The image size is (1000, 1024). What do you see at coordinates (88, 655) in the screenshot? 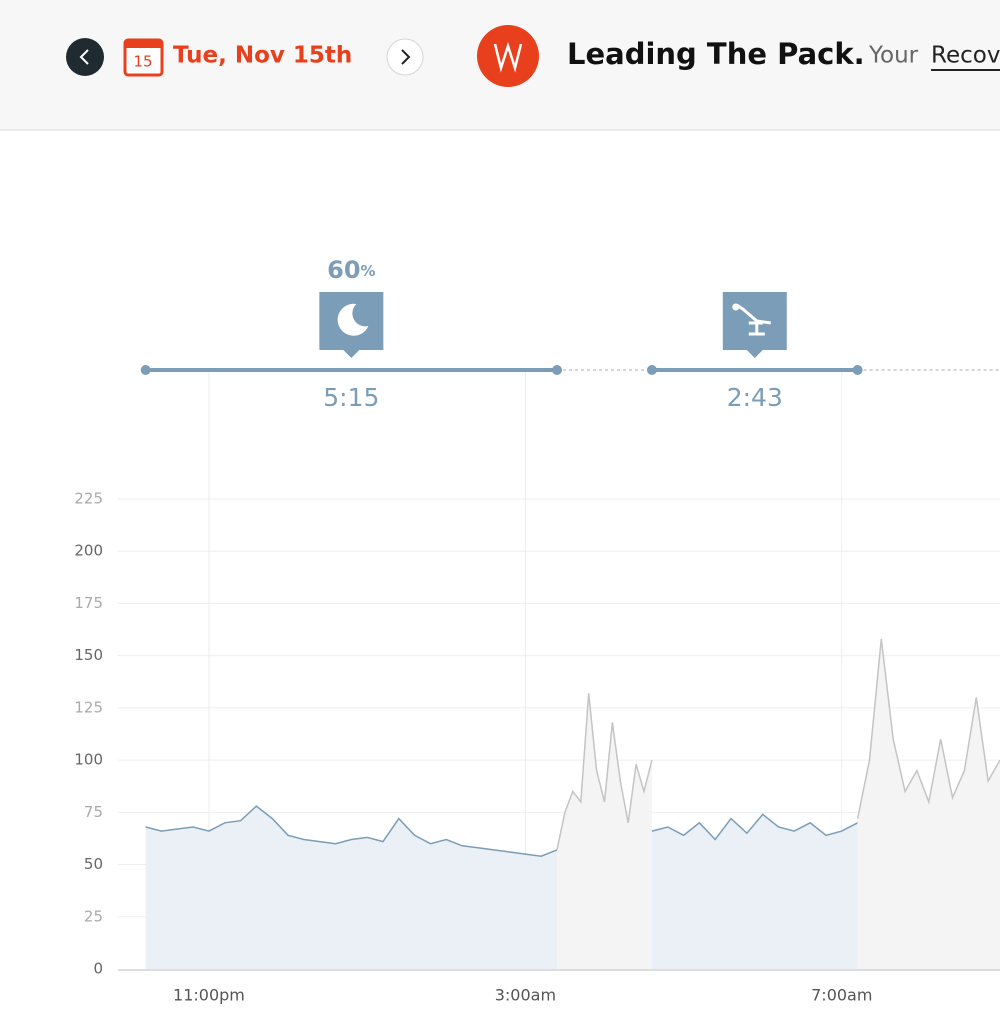
I see `y-tick-label: 150` at bounding box center [88, 655].